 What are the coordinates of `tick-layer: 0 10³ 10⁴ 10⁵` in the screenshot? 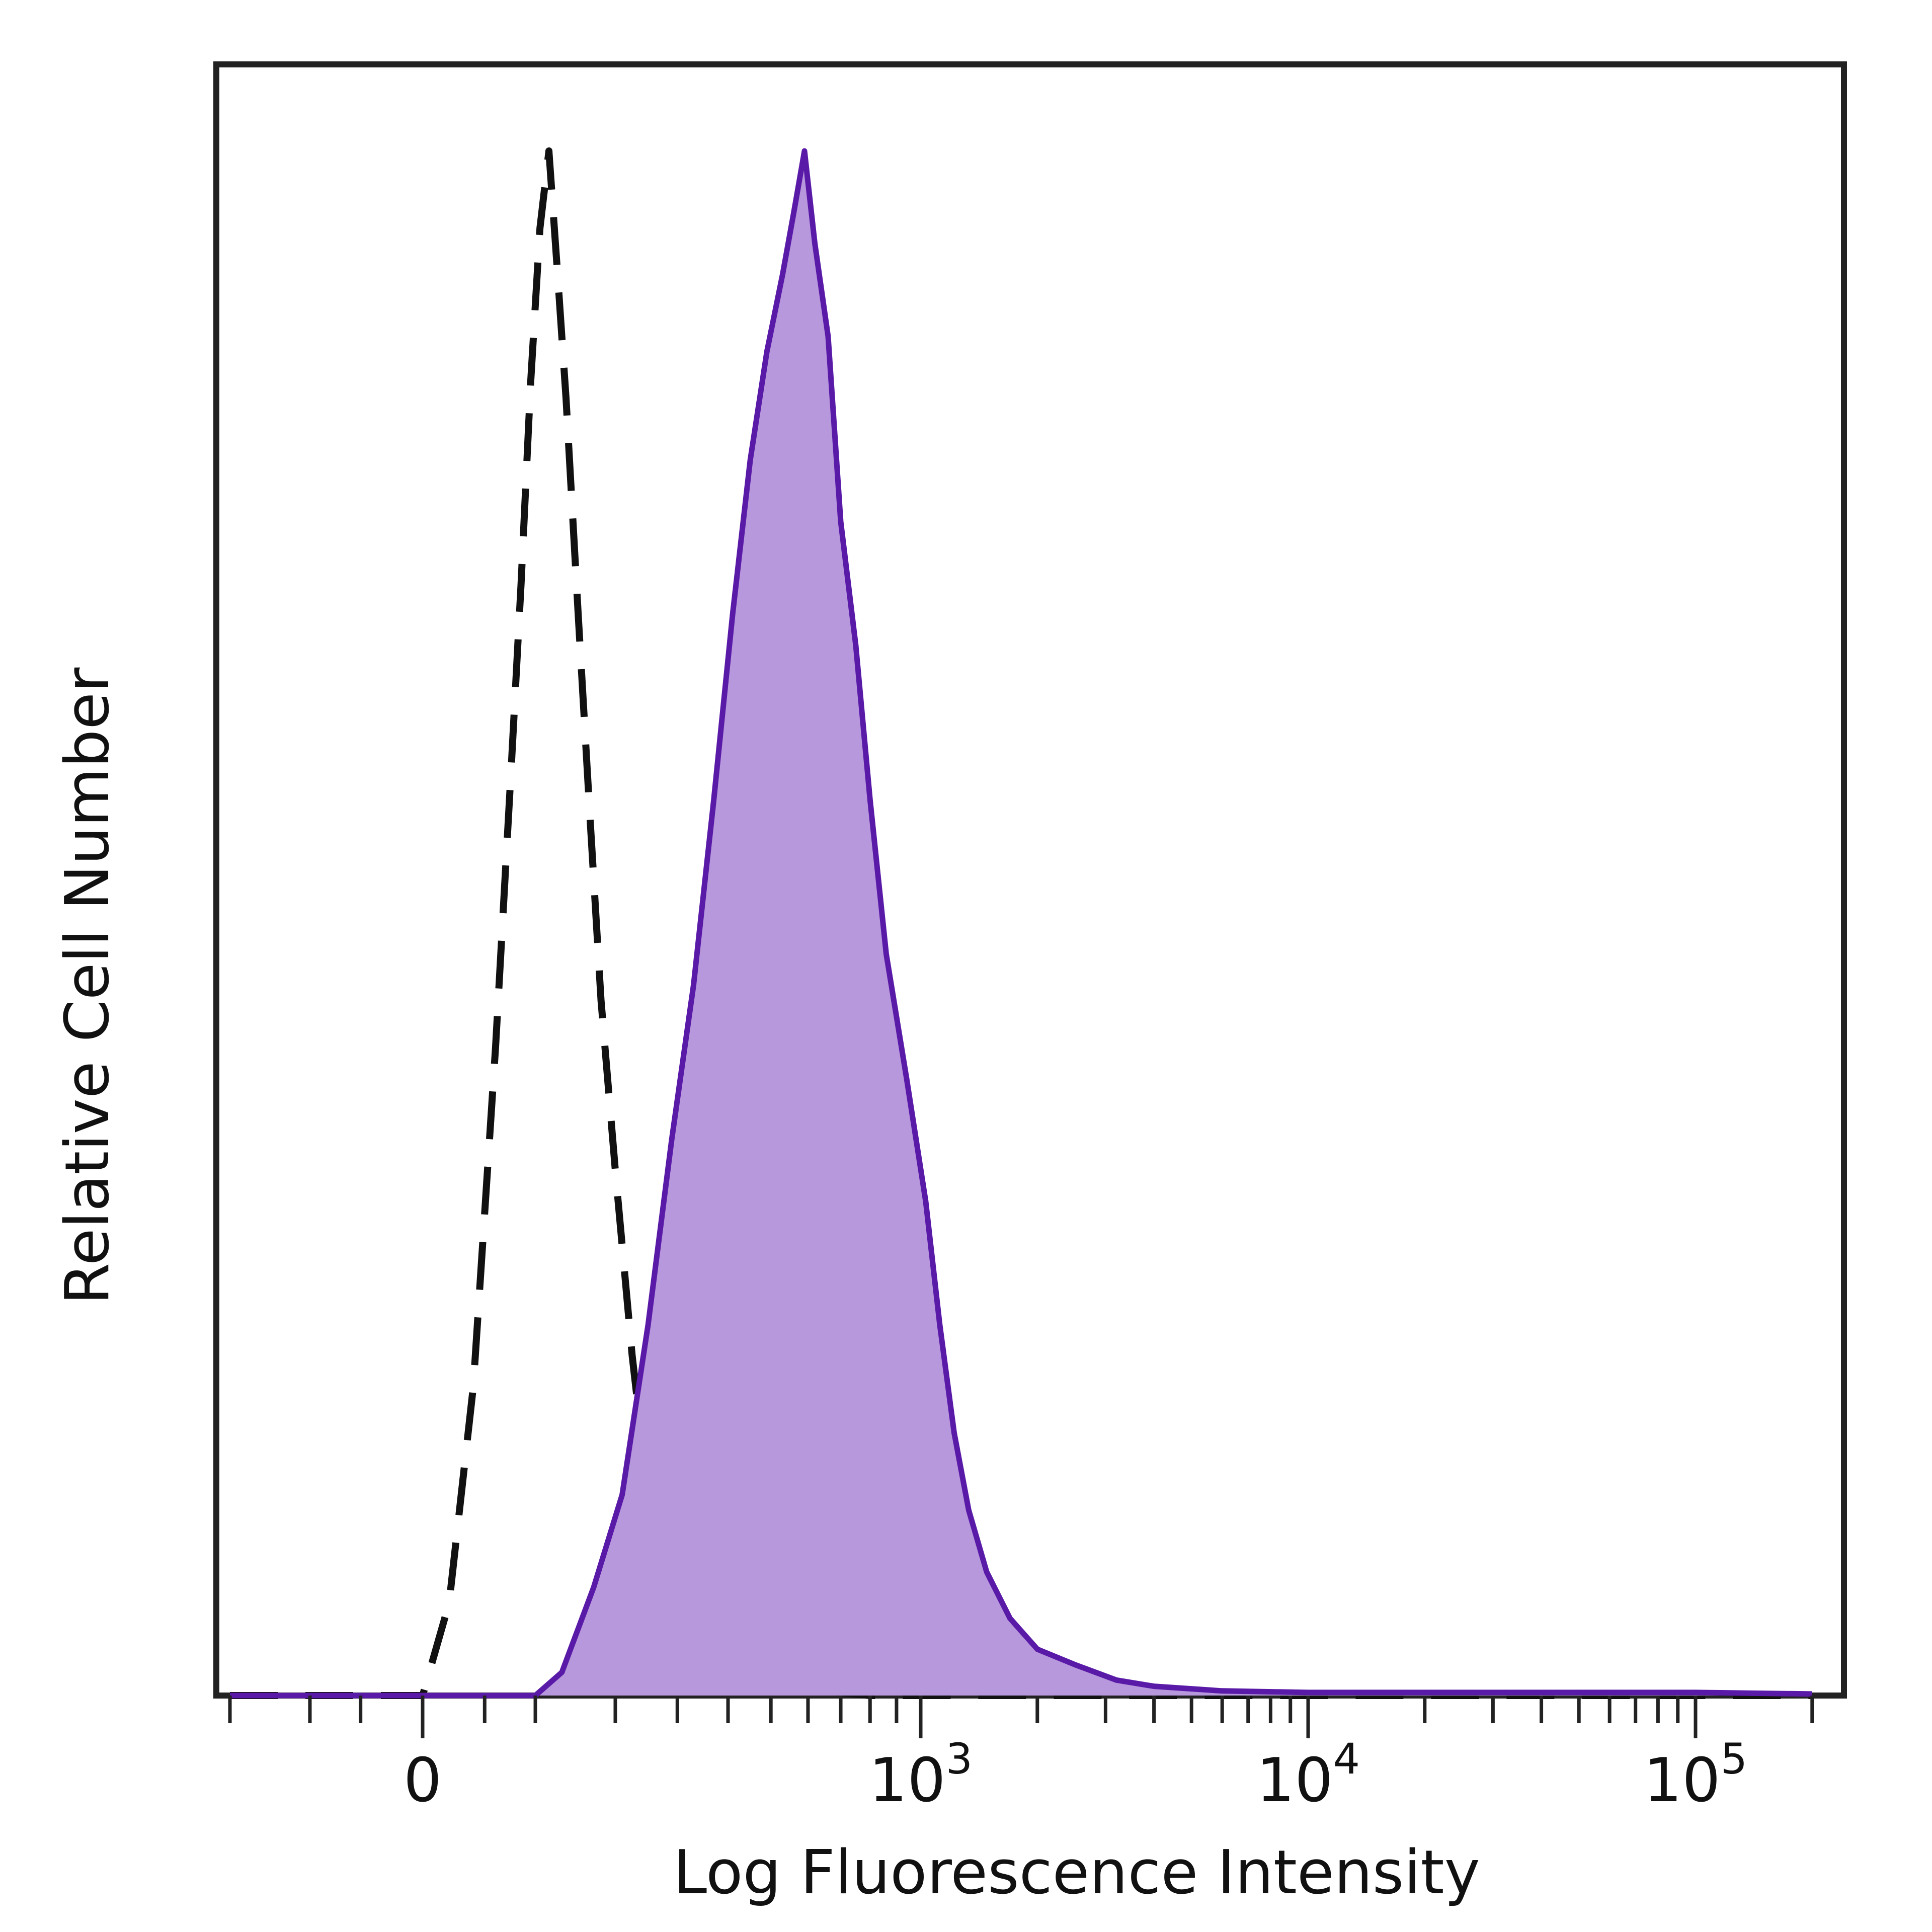 It's located at (1021, 1756).